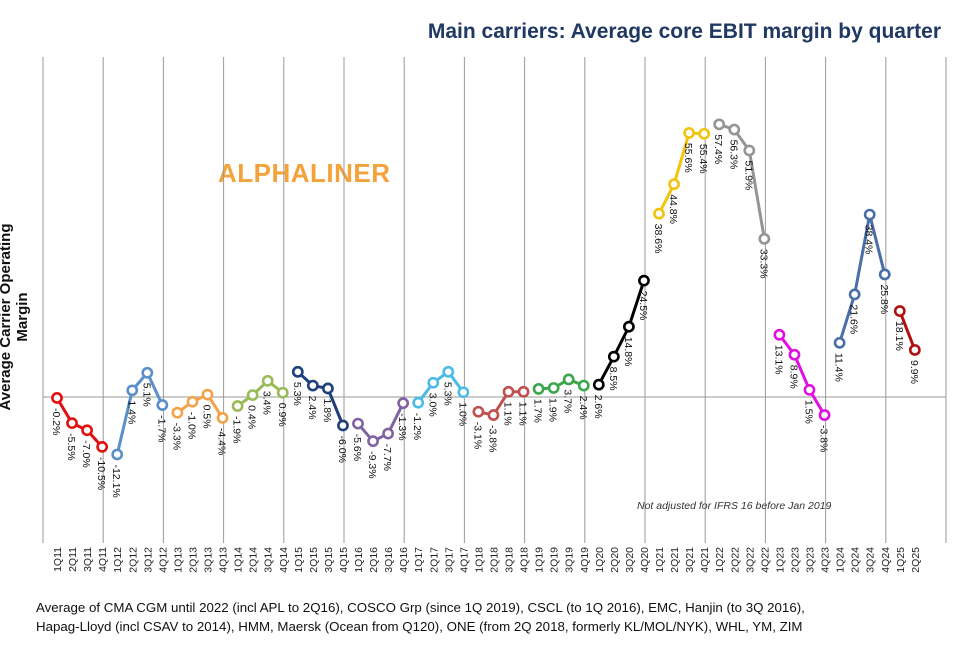  Describe the element at coordinates (570, 560) in the screenshot. I see `x-tick-label: 3Q19` at that location.